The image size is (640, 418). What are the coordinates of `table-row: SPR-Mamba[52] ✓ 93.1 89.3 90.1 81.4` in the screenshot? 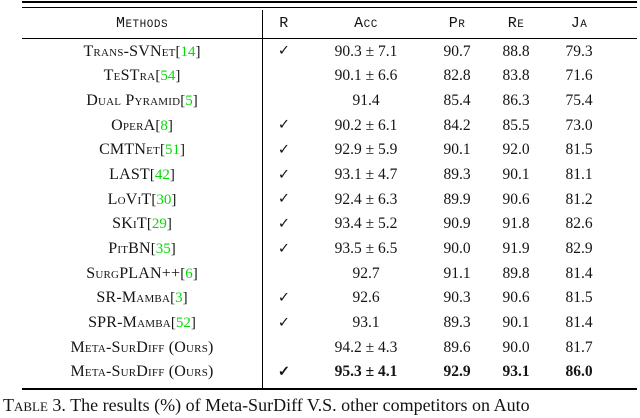 It's located at (329, 323).